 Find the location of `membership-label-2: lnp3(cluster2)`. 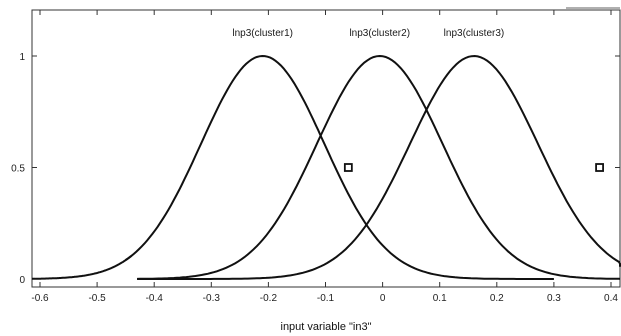

membership-label-2: lnp3(cluster2) is located at coordinates (379, 33).